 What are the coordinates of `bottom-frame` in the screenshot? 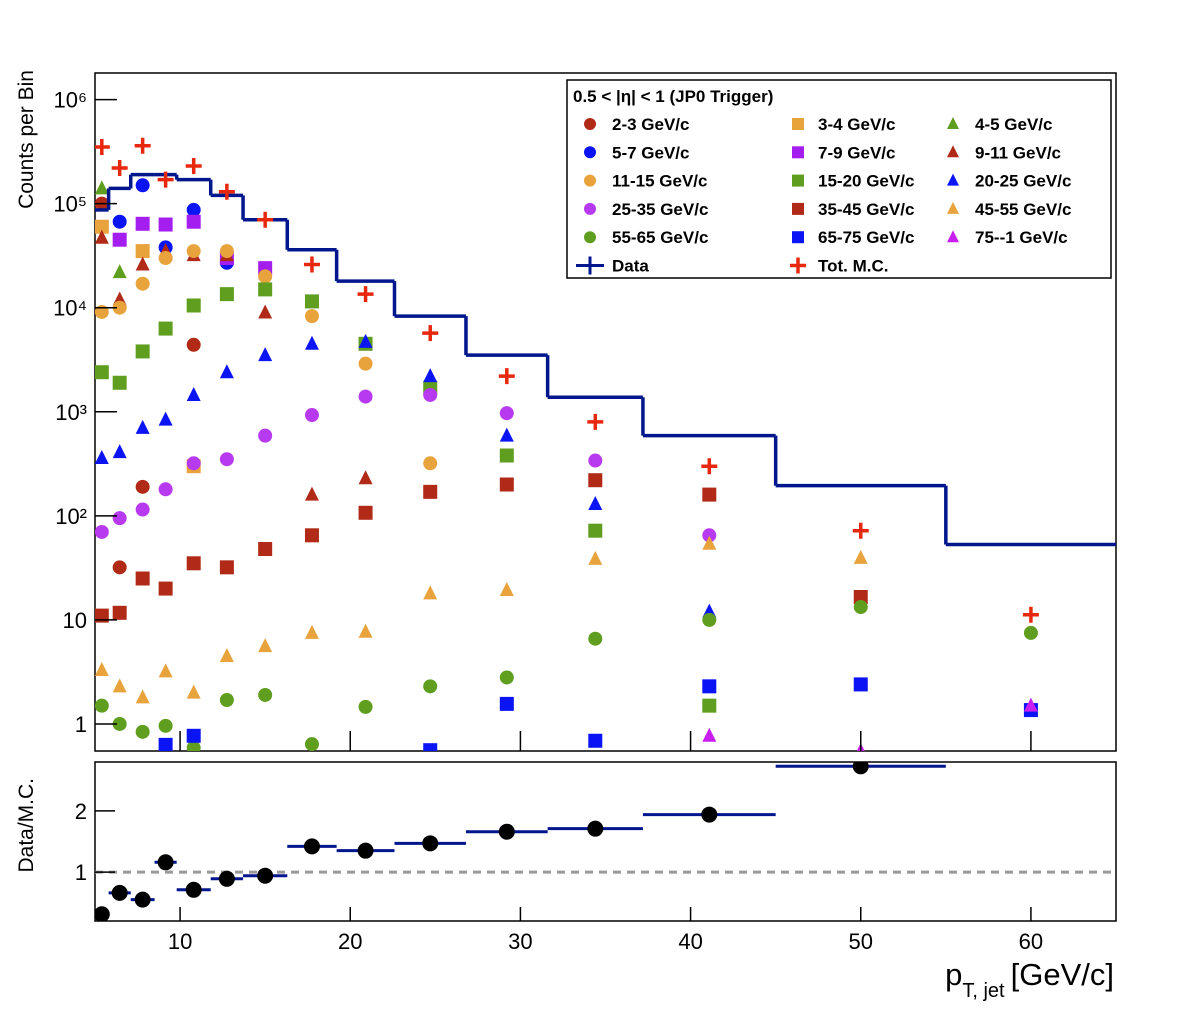 It's located at (605, 841).